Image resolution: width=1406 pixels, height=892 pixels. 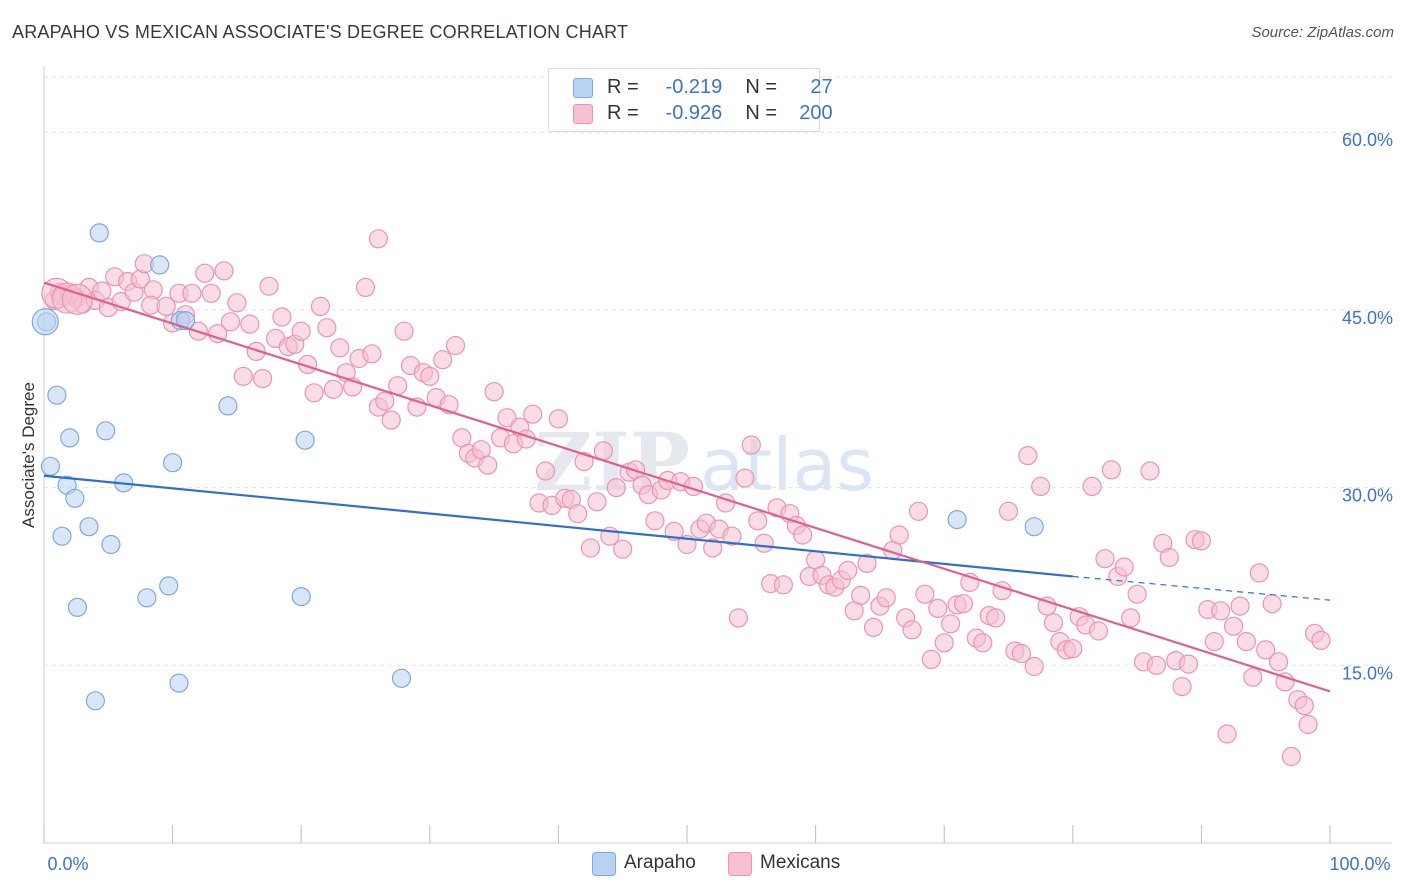 I want to click on y-tick-label-2: 45.0%, so click(x=1367, y=318).